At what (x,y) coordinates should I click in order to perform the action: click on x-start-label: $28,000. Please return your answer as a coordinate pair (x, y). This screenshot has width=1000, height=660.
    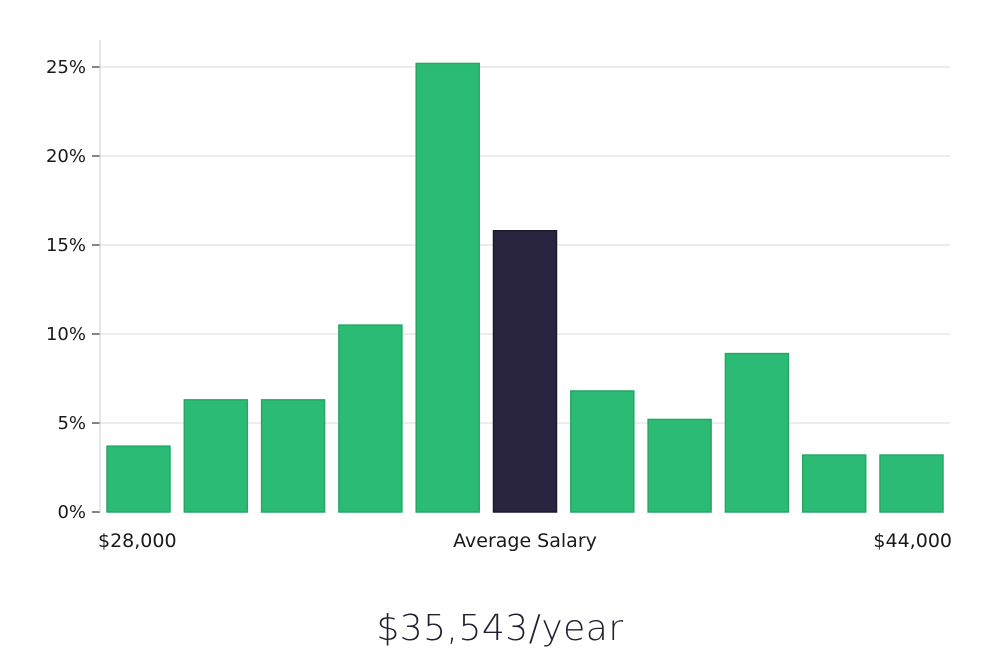
    Looking at the image, I should click on (137, 541).